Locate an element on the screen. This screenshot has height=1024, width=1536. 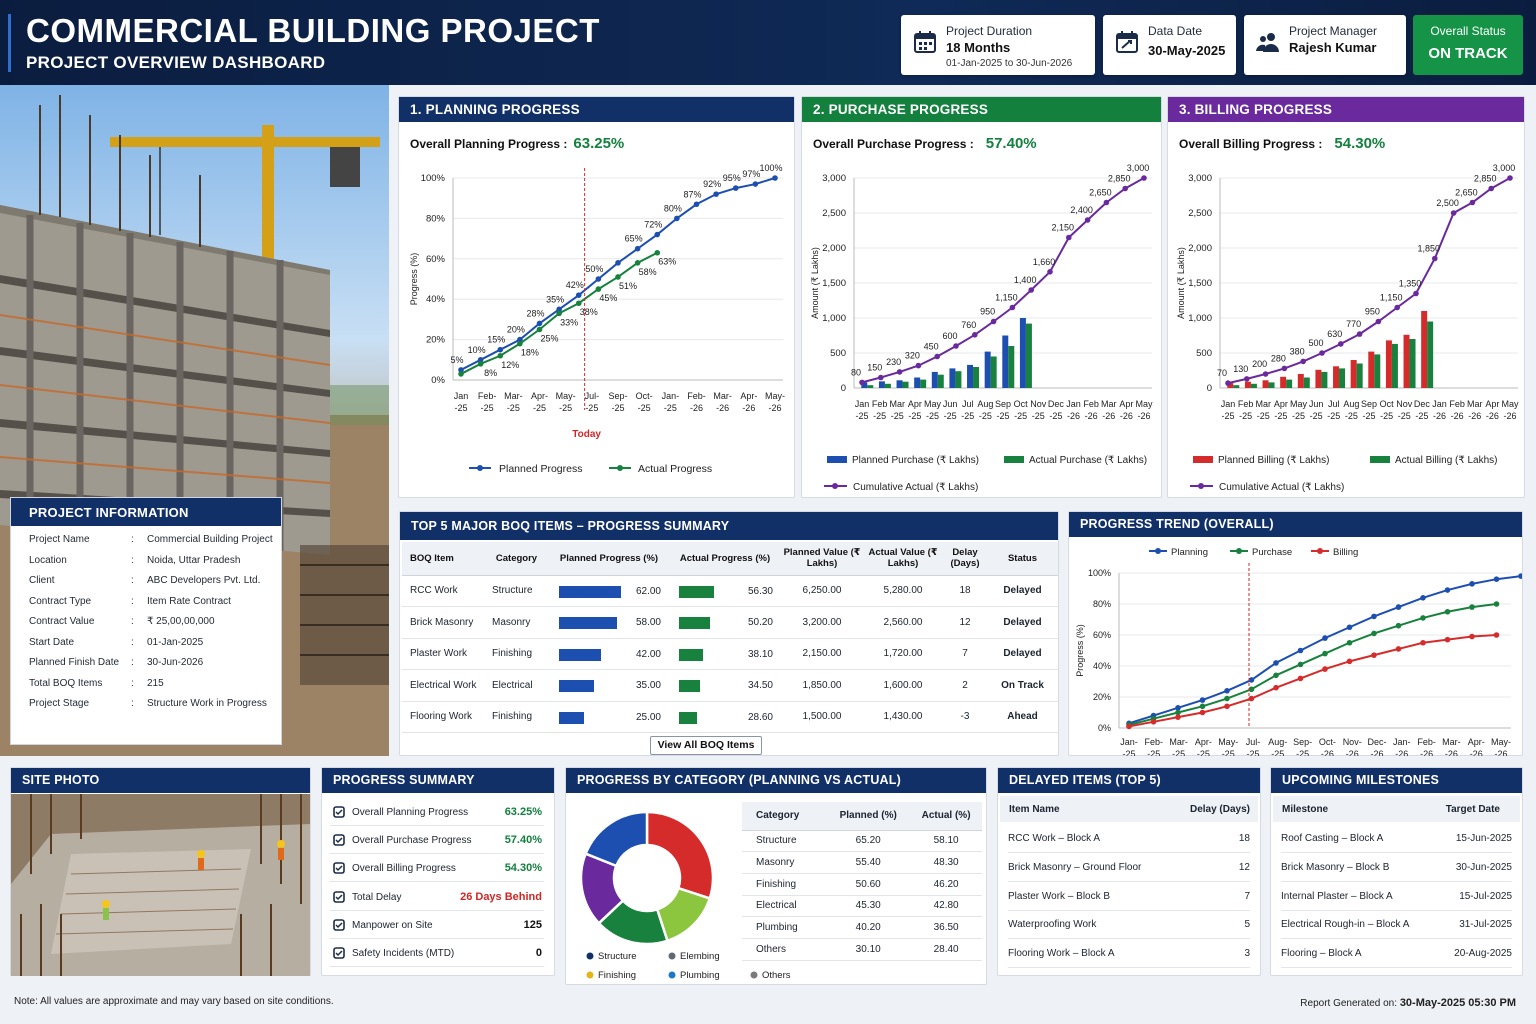
legend-planned: Planned Progress is located at coordinates (540, 469).